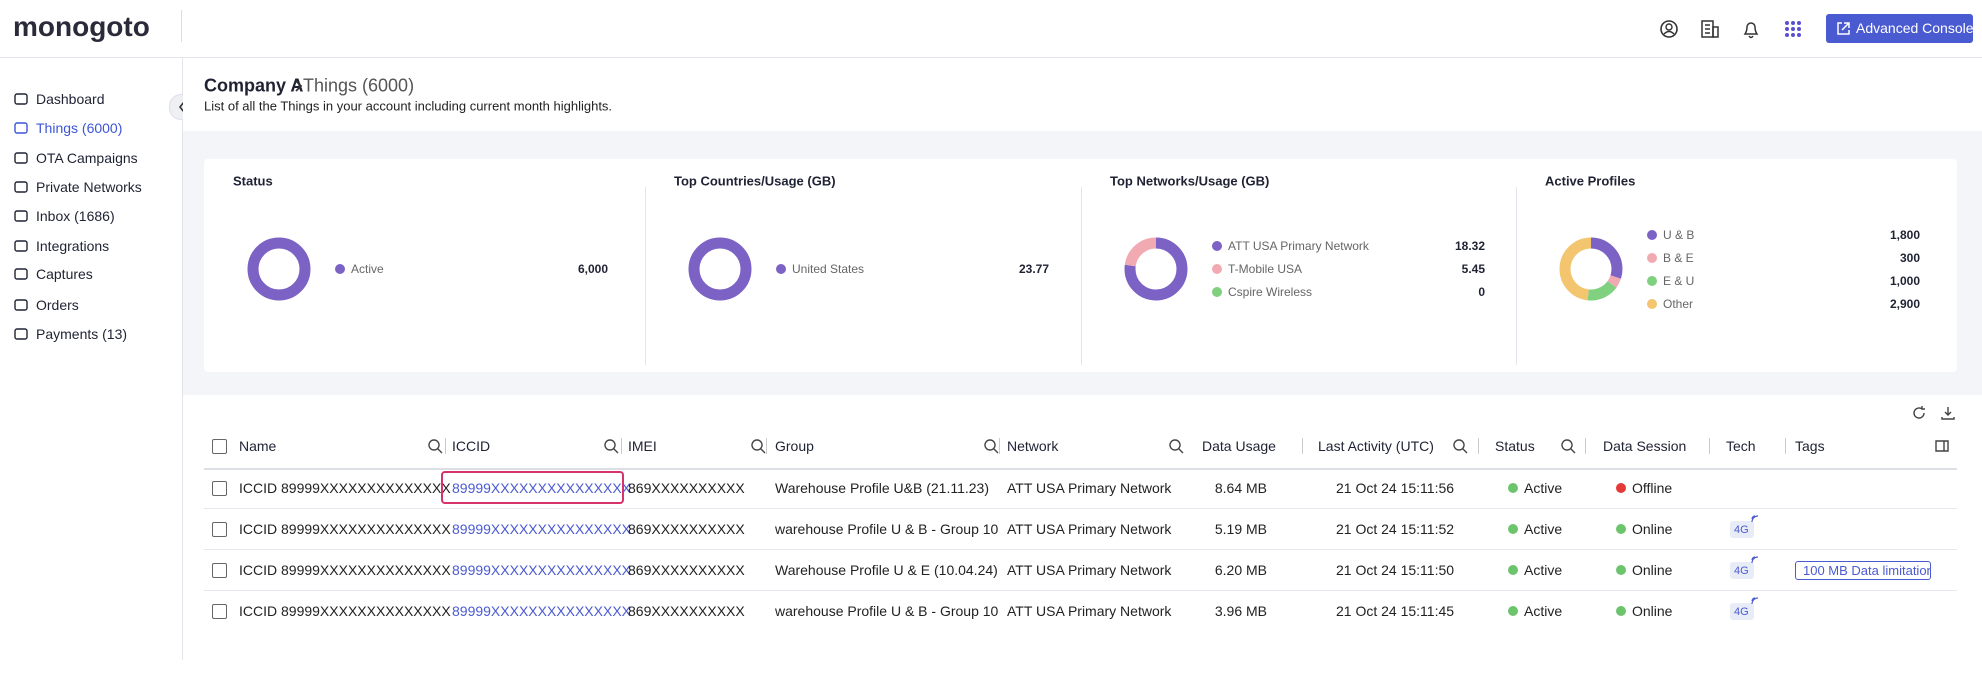  What do you see at coordinates (1904, 303) in the screenshot?
I see `legend-value: 2,900` at bounding box center [1904, 303].